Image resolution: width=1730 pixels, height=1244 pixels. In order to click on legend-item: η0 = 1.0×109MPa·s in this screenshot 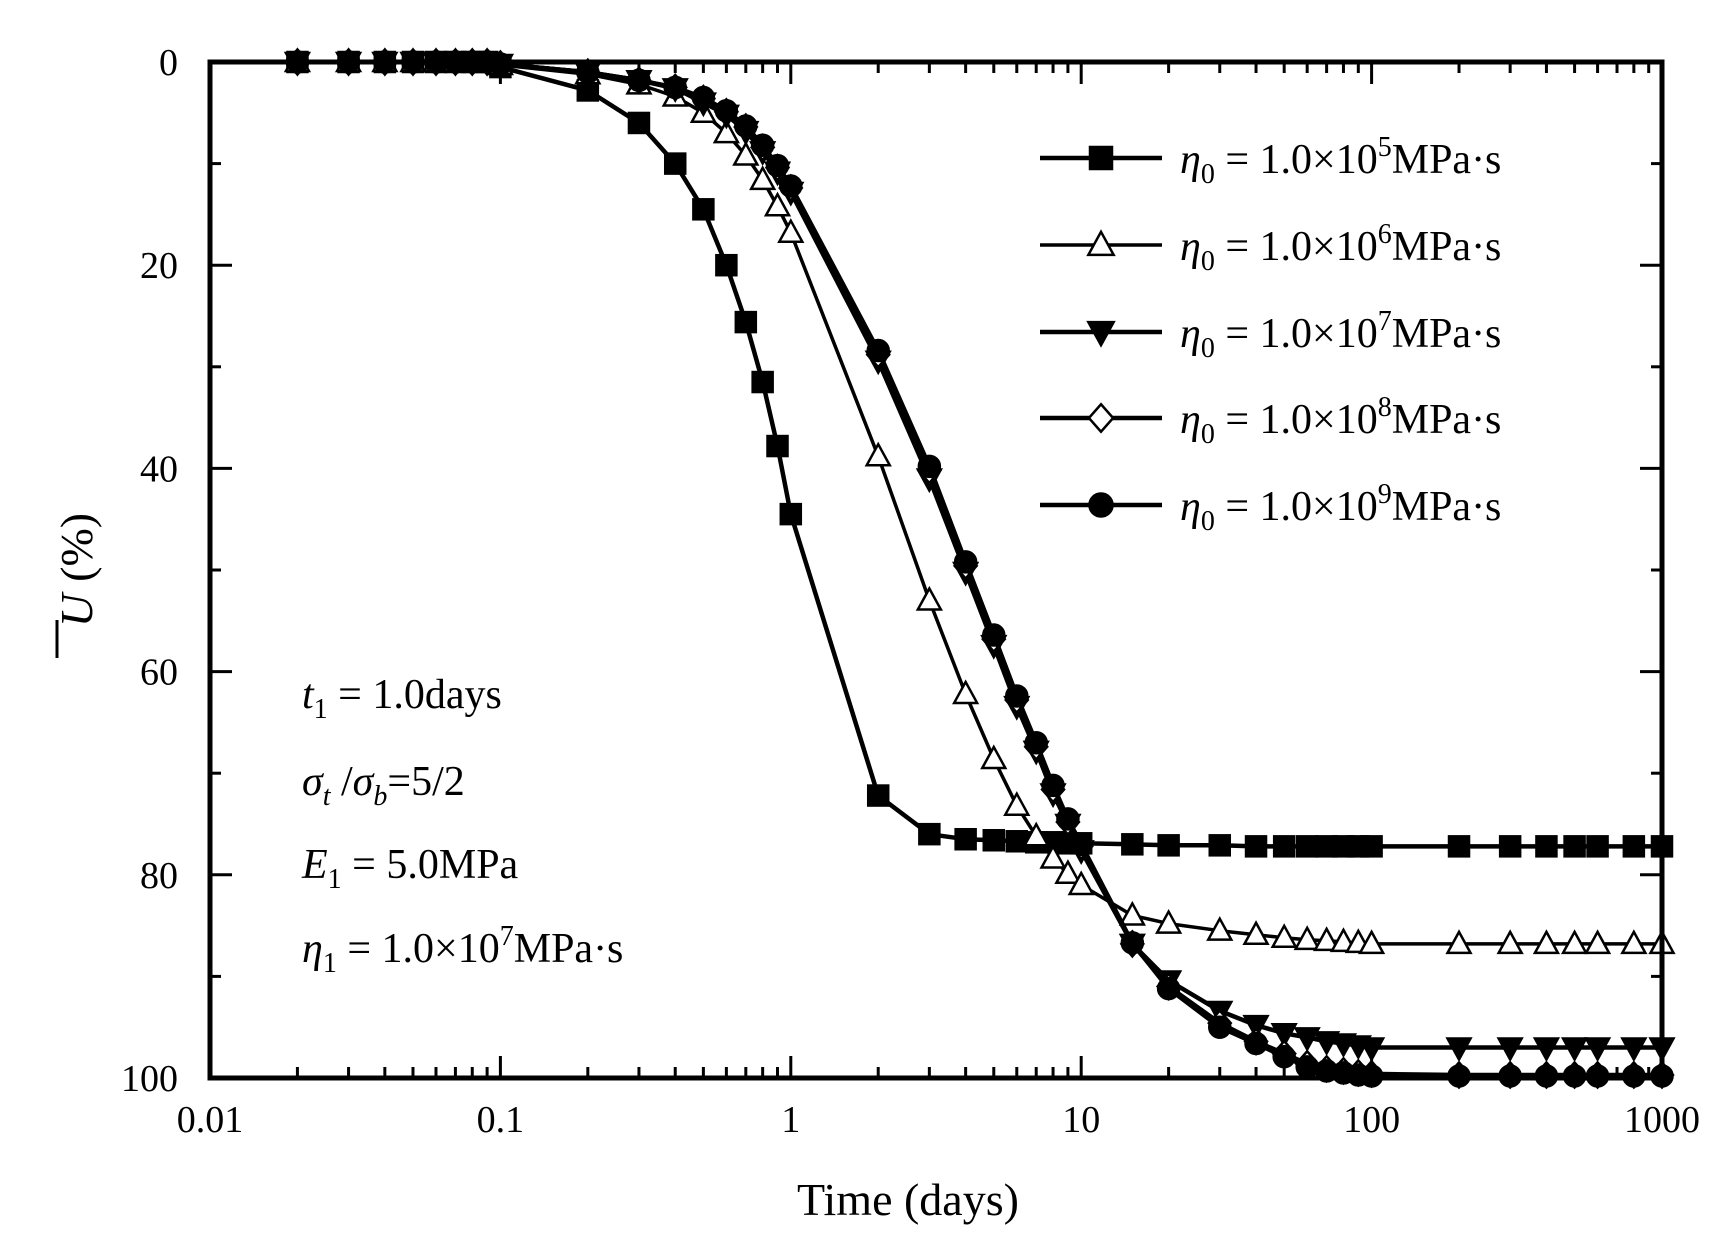, I will do `click(1270, 508)`.